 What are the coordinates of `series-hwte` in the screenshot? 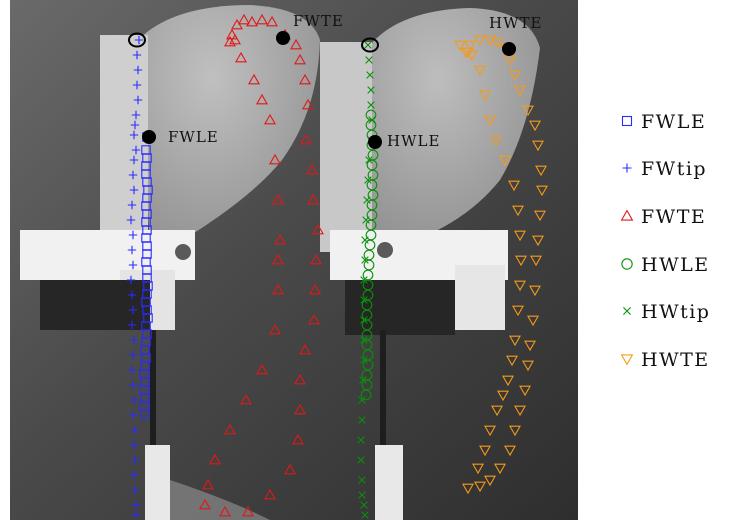 It's located at (501, 265).